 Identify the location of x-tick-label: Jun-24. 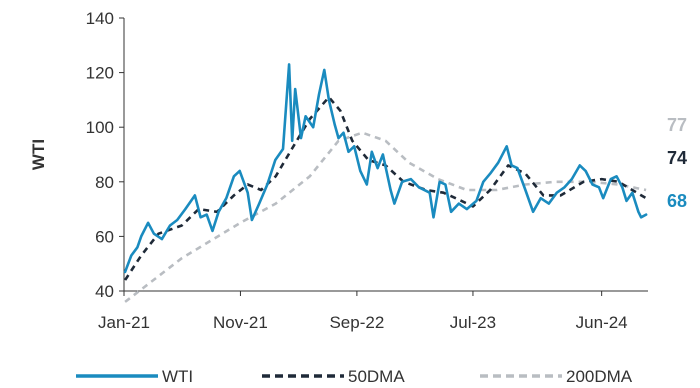
(602, 322).